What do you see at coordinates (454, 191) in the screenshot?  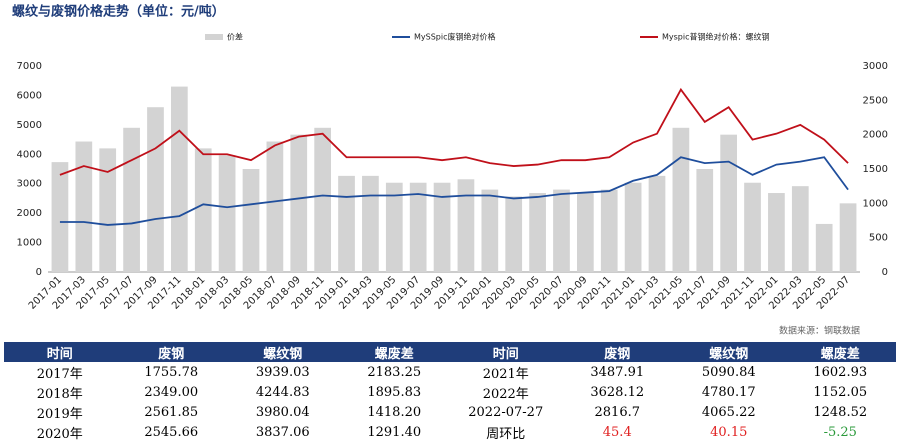 I see `line` at bounding box center [454, 191].